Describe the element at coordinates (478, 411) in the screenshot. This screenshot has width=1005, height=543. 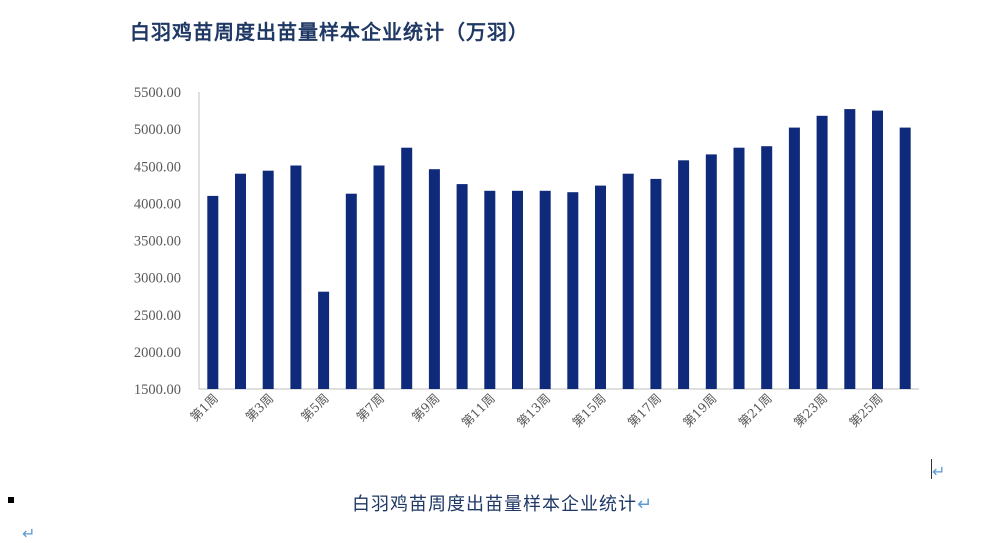
I see `x-tick-label: 第11周` at that location.